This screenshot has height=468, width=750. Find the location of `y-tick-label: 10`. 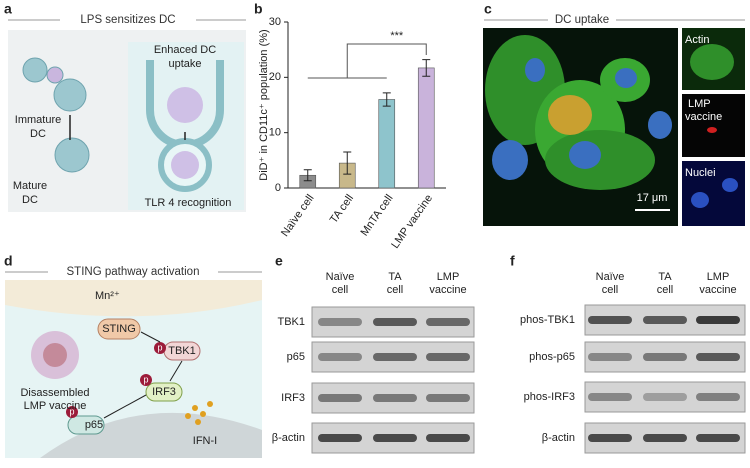

y-tick-label: 10 is located at coordinates (275, 133).